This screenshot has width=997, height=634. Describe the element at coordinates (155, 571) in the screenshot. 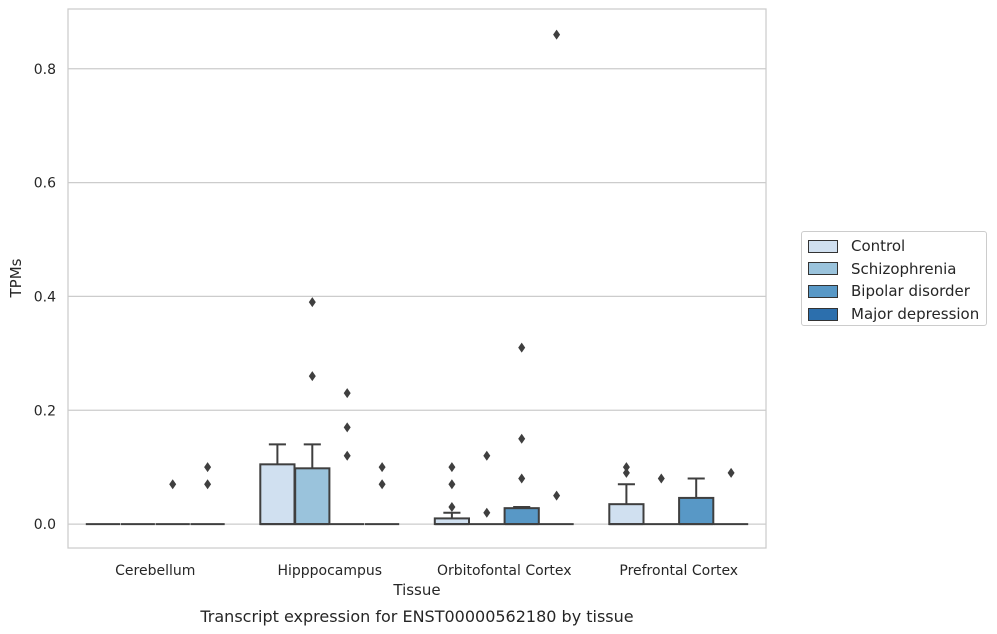

I see `x-tick-label: Cerebellum` at that location.